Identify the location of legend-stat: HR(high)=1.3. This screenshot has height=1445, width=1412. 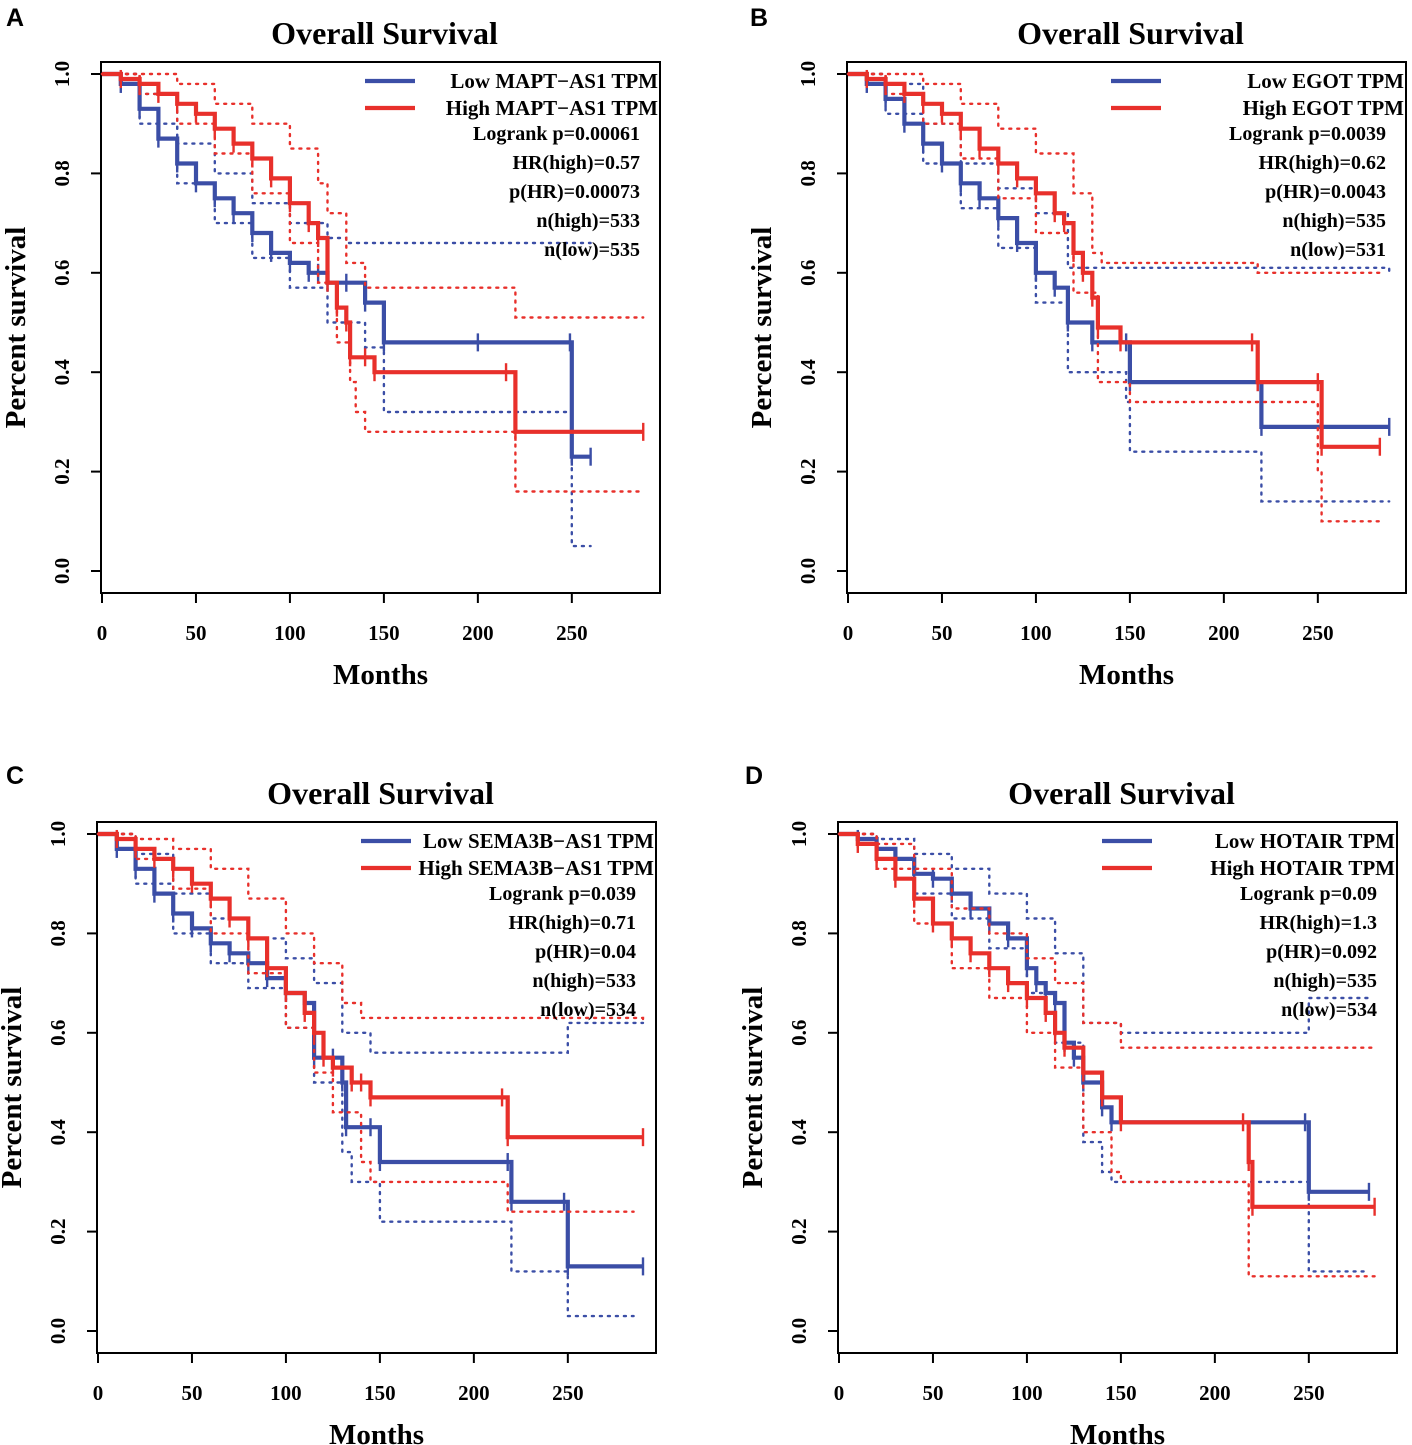
(1318, 923).